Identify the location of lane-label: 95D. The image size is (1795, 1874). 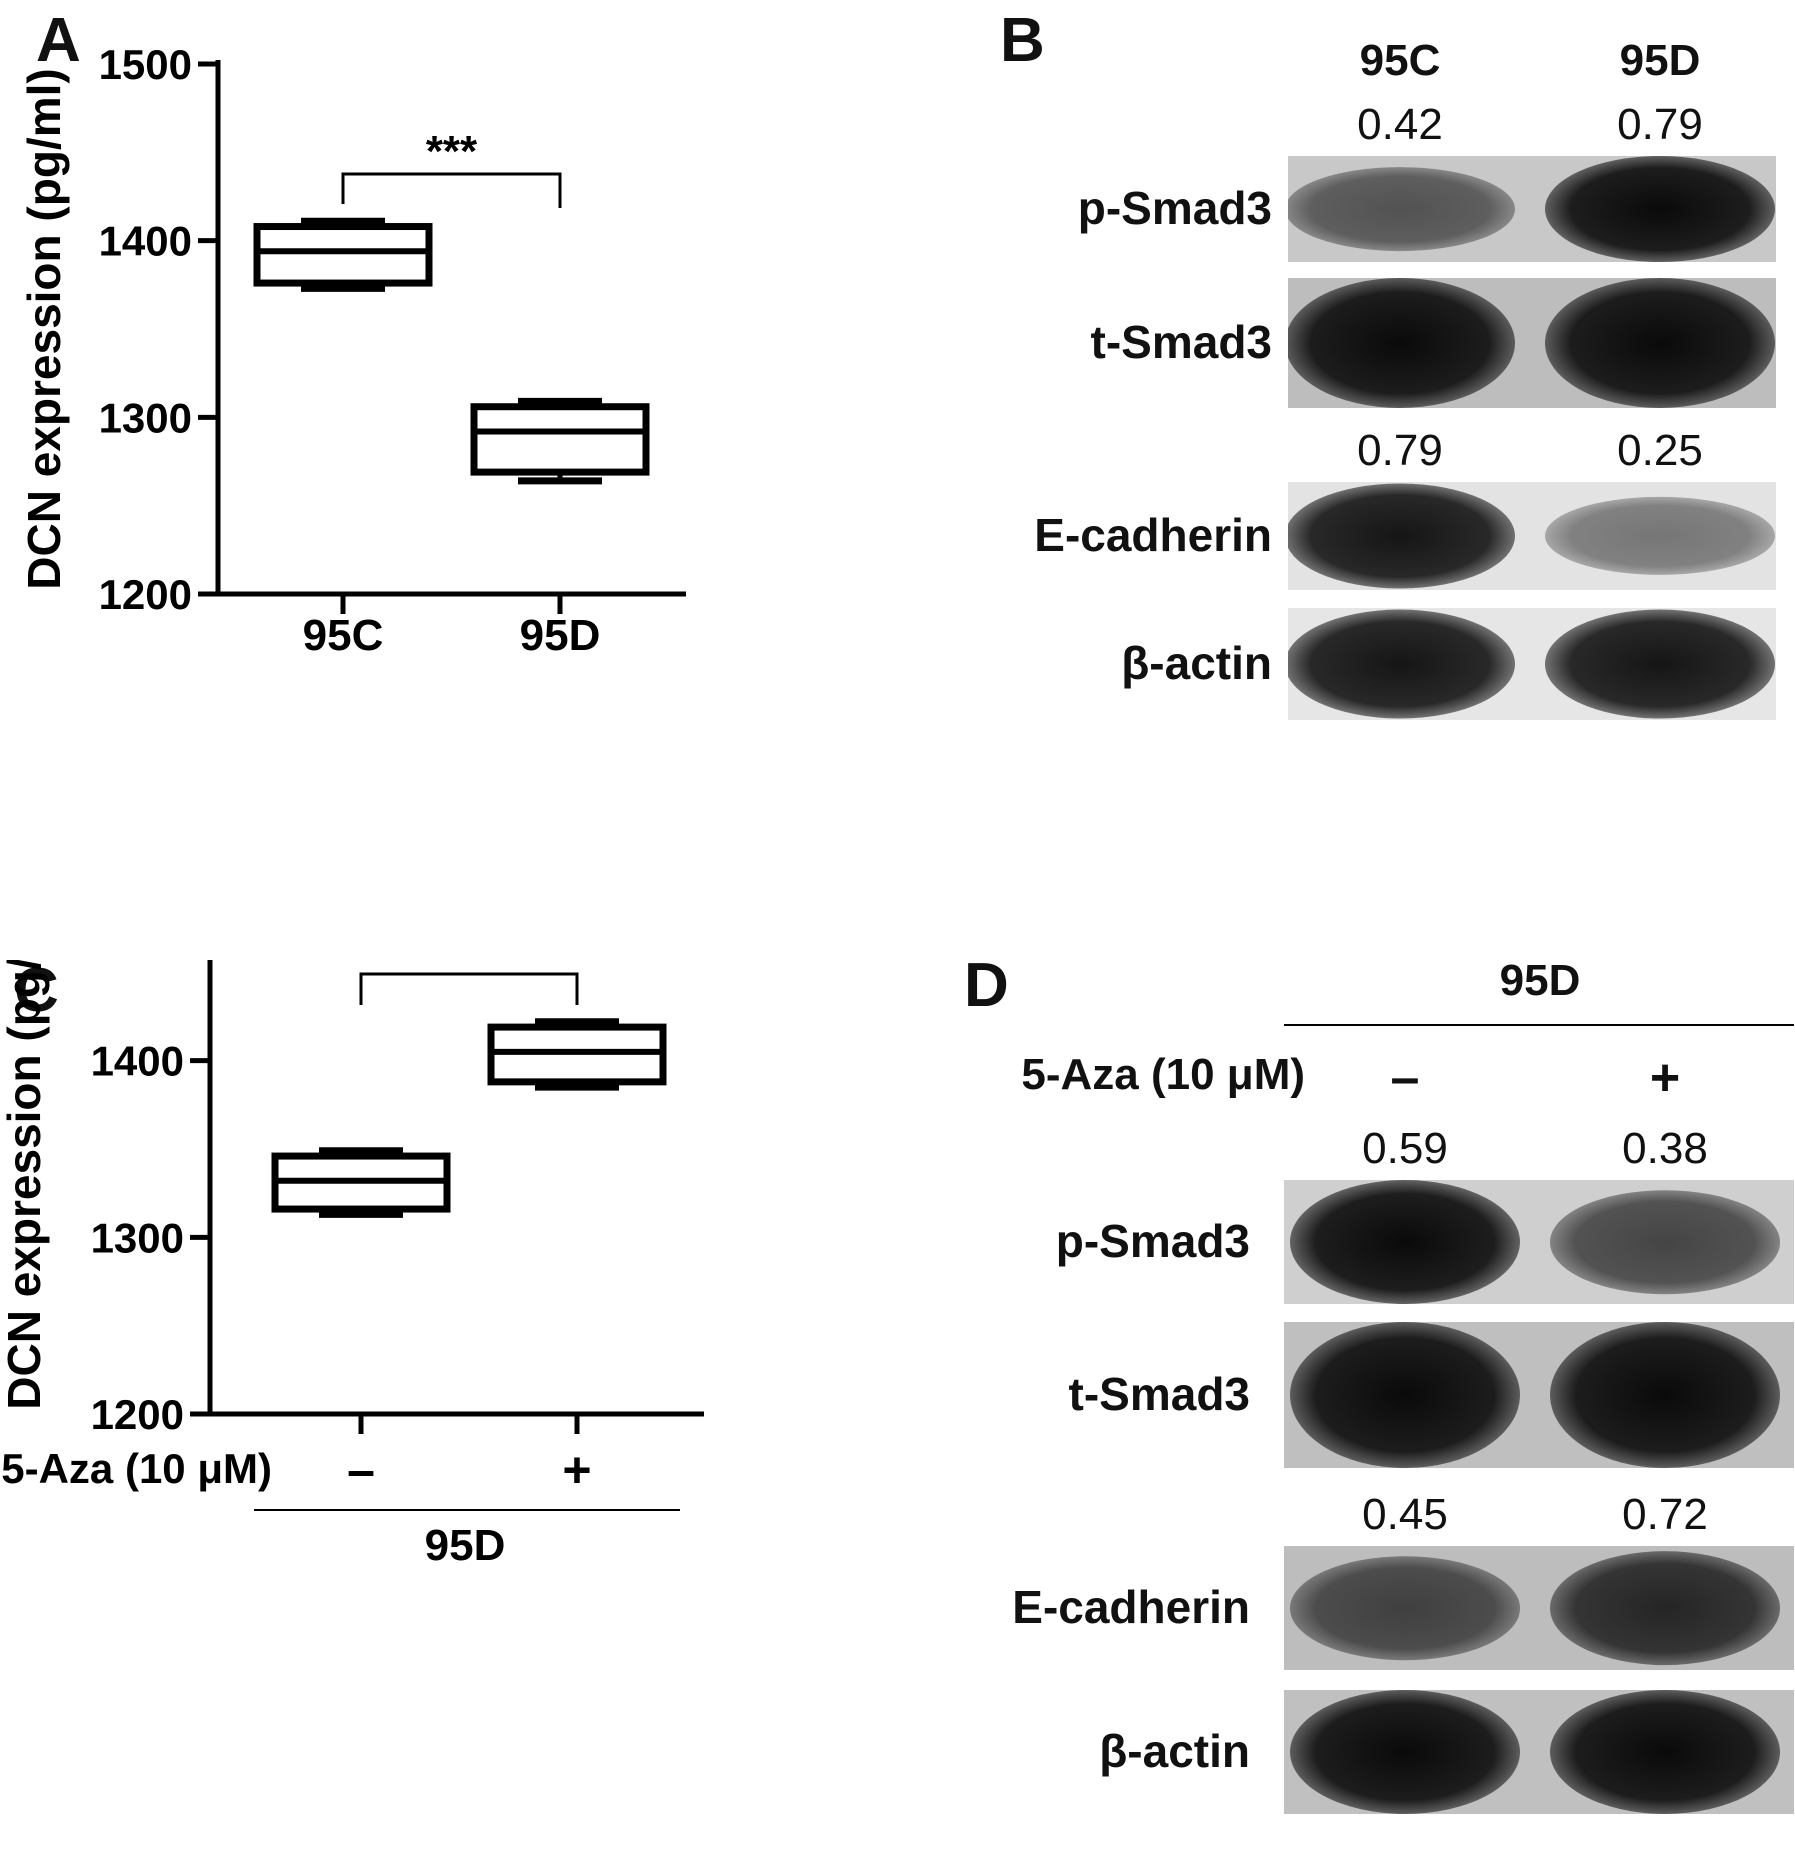
(1660, 60).